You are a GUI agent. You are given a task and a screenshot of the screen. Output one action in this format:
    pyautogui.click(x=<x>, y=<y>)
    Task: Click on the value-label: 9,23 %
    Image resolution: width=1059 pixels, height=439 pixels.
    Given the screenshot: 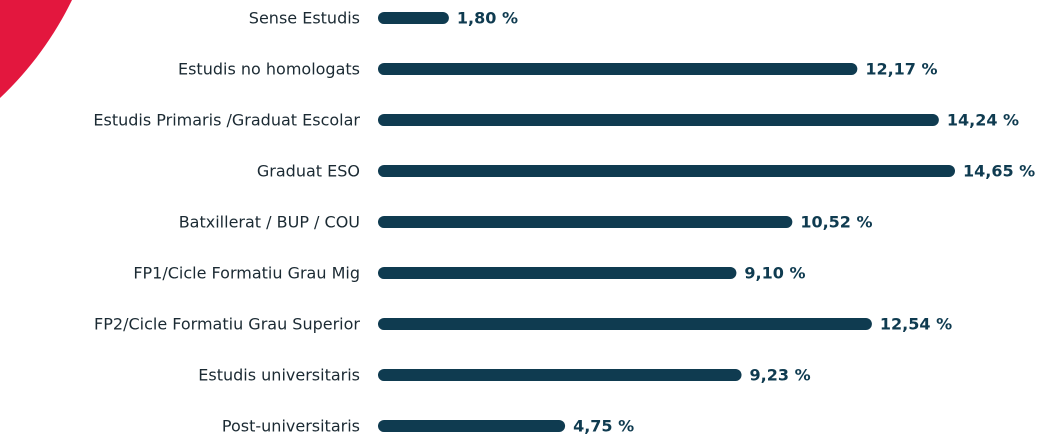 What is the action you would take?
    pyautogui.click(x=780, y=375)
    